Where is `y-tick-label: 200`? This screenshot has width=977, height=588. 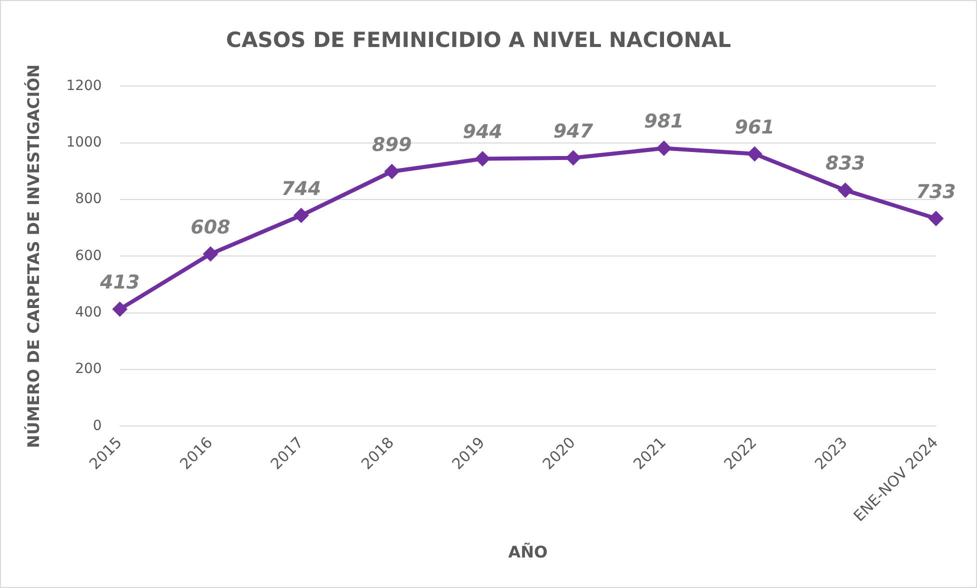 y-tick-label: 200 is located at coordinates (88, 369).